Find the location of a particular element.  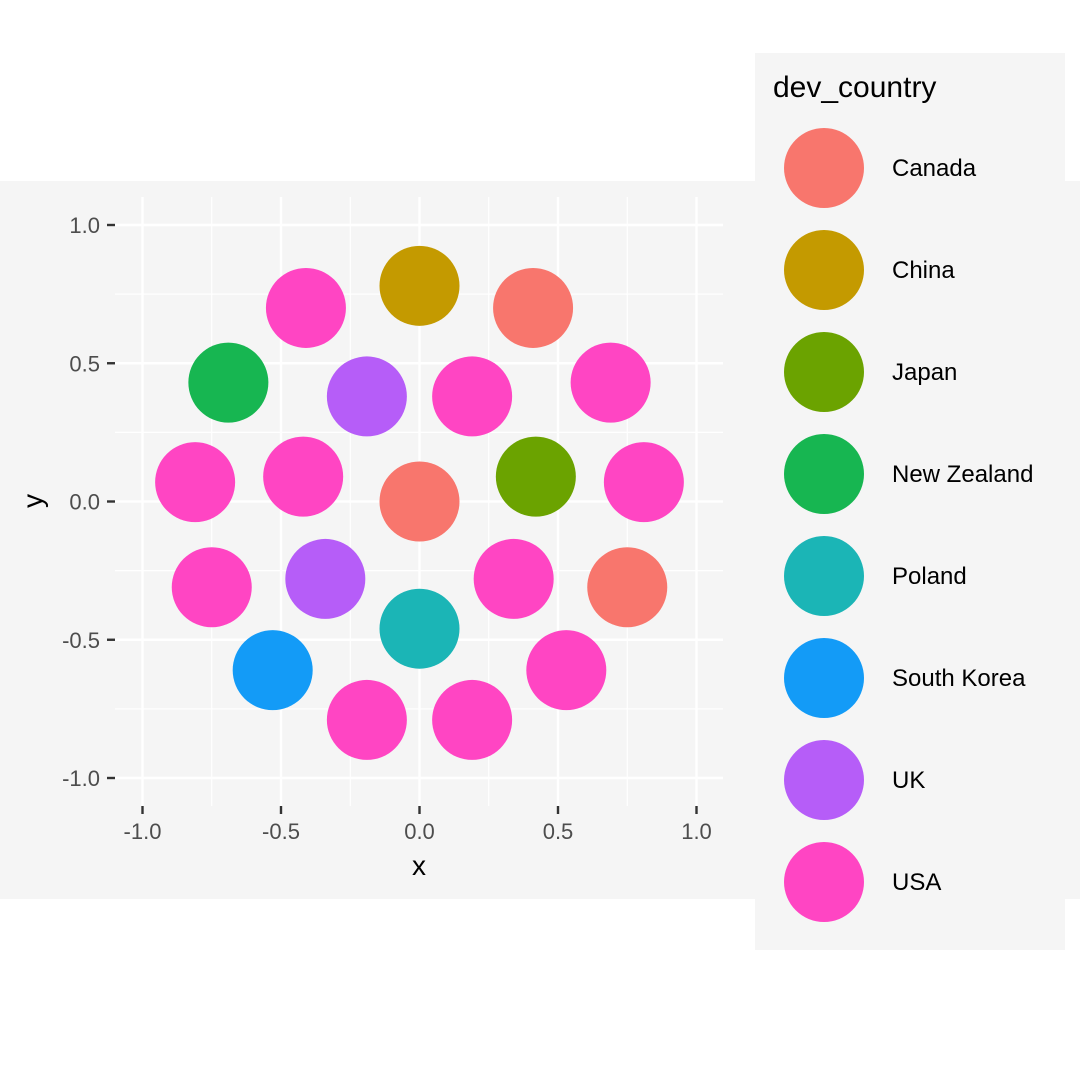

y-tick-label: 0.5 is located at coordinates (84, 363).